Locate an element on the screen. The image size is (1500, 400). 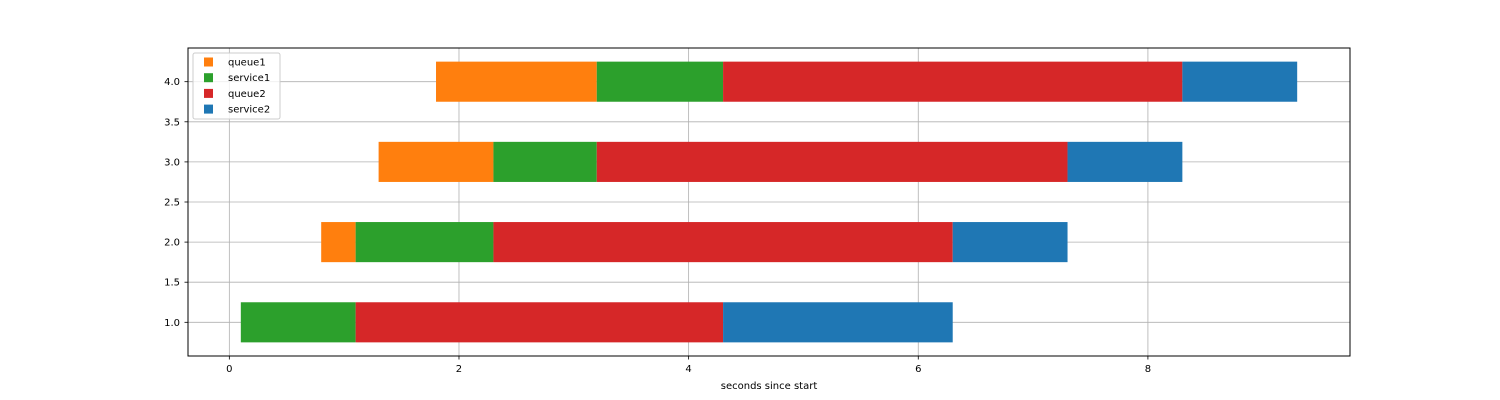
legend-box is located at coordinates (236, 86).